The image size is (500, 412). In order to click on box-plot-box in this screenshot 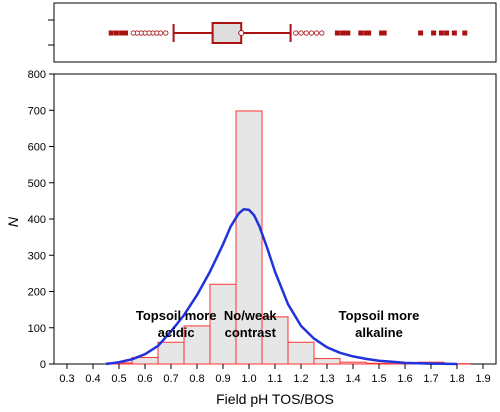, I will do `click(227, 33)`.